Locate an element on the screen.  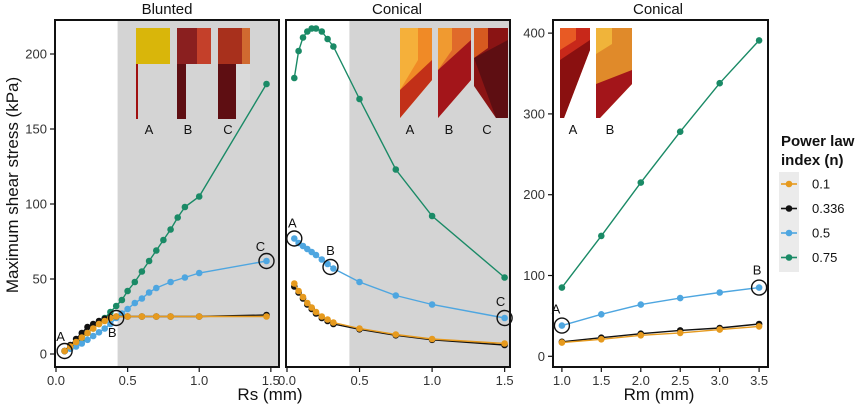
legend-key-background is located at coordinates (789, 222).